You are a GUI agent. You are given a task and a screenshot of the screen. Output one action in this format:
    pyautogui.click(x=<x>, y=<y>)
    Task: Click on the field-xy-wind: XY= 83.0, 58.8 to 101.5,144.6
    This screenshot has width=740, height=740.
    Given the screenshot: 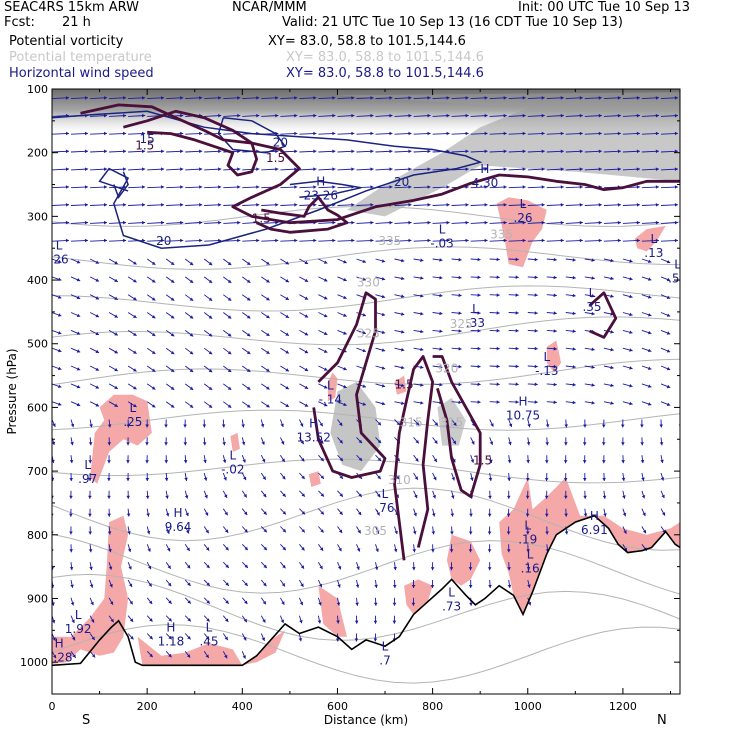 What is the action you would take?
    pyautogui.click(x=385, y=73)
    